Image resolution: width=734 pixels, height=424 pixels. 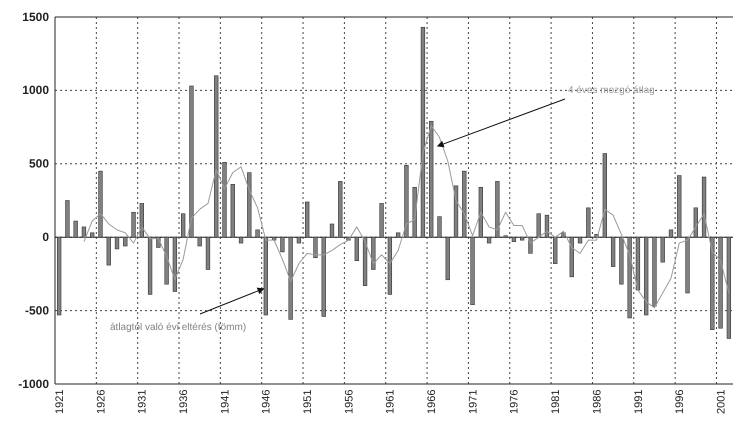 What do you see at coordinates (349, 402) in the screenshot?
I see `x-tick-label: 1956` at bounding box center [349, 402].